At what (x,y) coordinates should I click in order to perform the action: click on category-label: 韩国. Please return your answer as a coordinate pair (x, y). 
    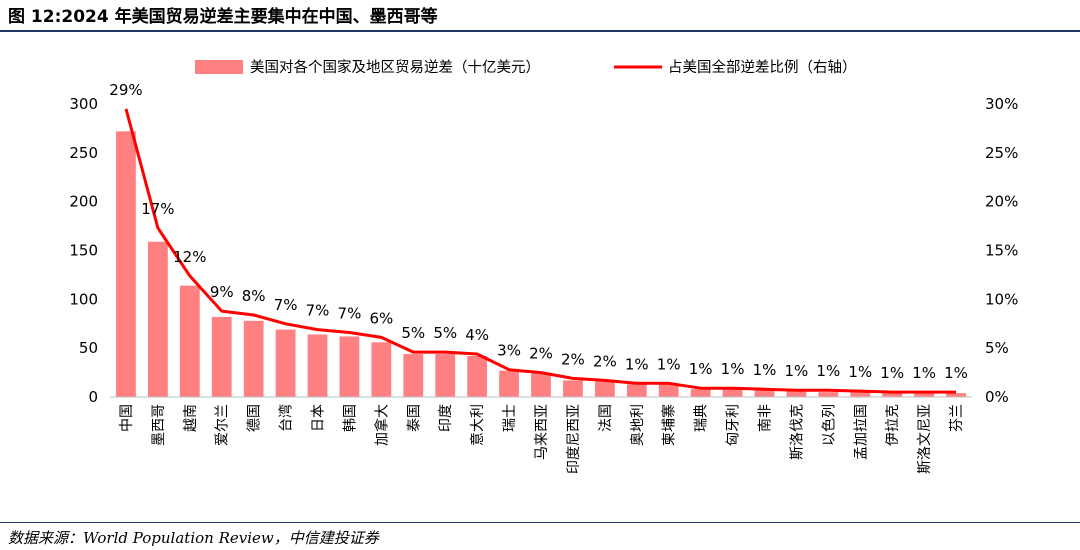
    Looking at the image, I should click on (350, 418).